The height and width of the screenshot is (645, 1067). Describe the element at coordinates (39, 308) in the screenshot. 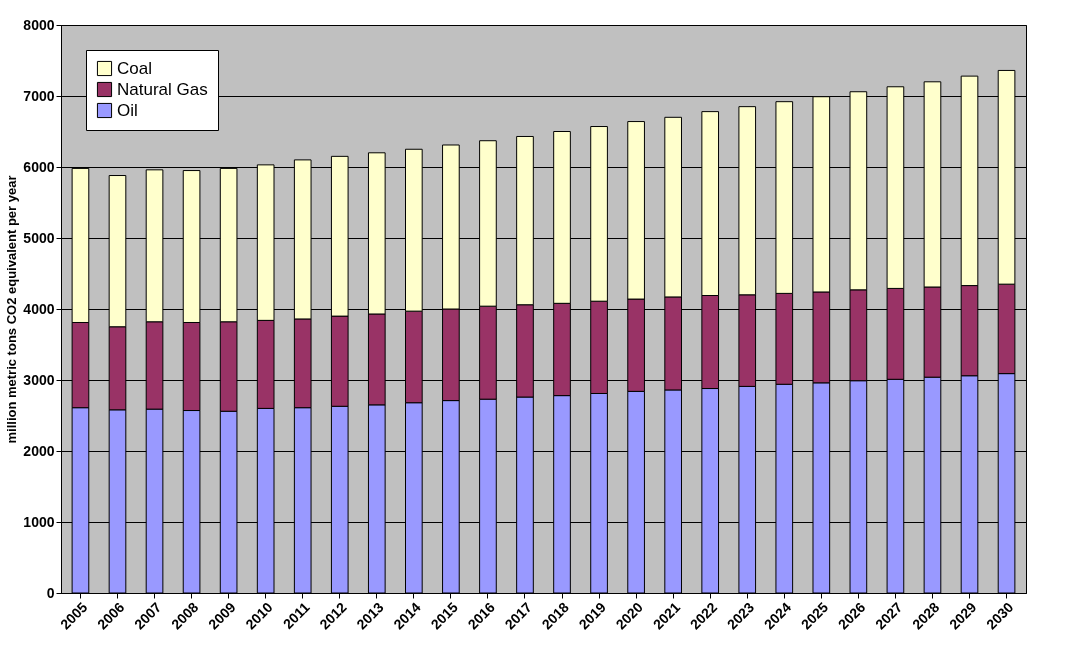

I see `y-tick-label: 4000` at that location.